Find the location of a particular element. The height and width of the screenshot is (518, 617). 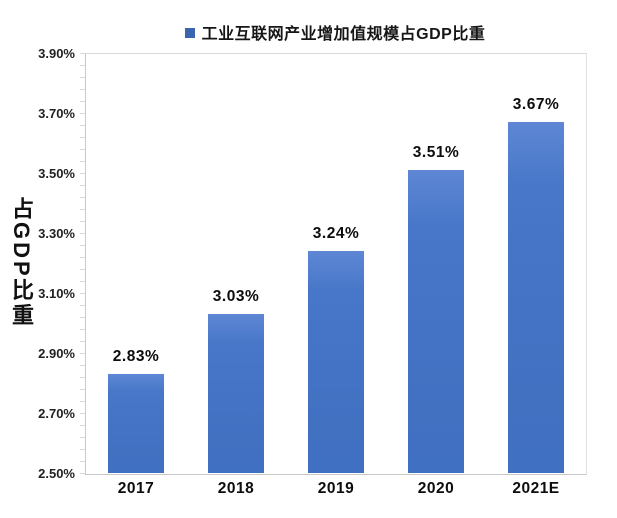

x-axis-label-2017: 2017 is located at coordinates (136, 488).